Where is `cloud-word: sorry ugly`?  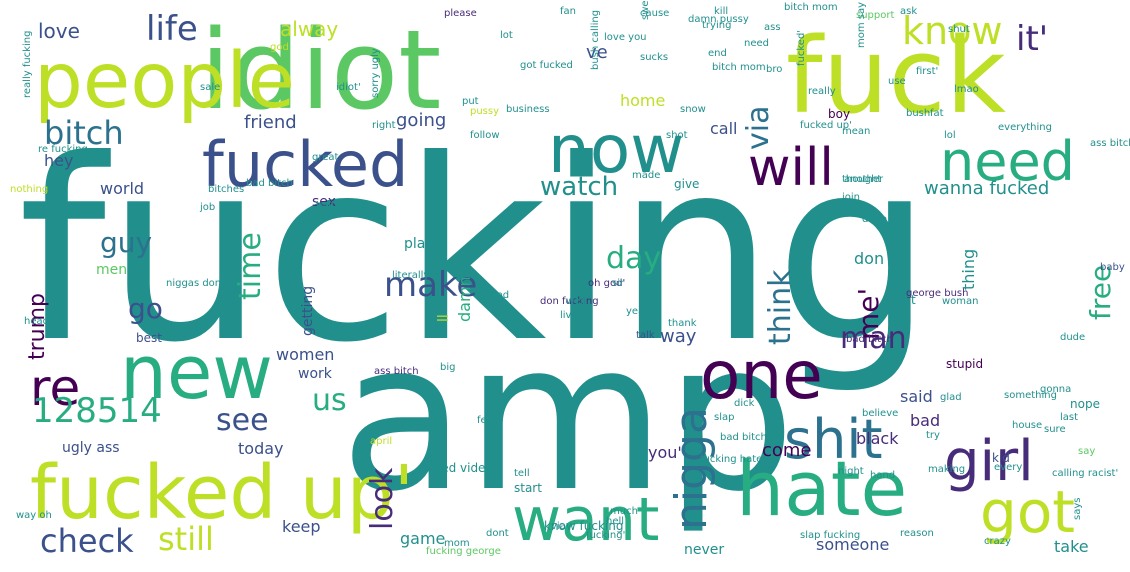 cloud-word: sorry ugly is located at coordinates (375, 73).